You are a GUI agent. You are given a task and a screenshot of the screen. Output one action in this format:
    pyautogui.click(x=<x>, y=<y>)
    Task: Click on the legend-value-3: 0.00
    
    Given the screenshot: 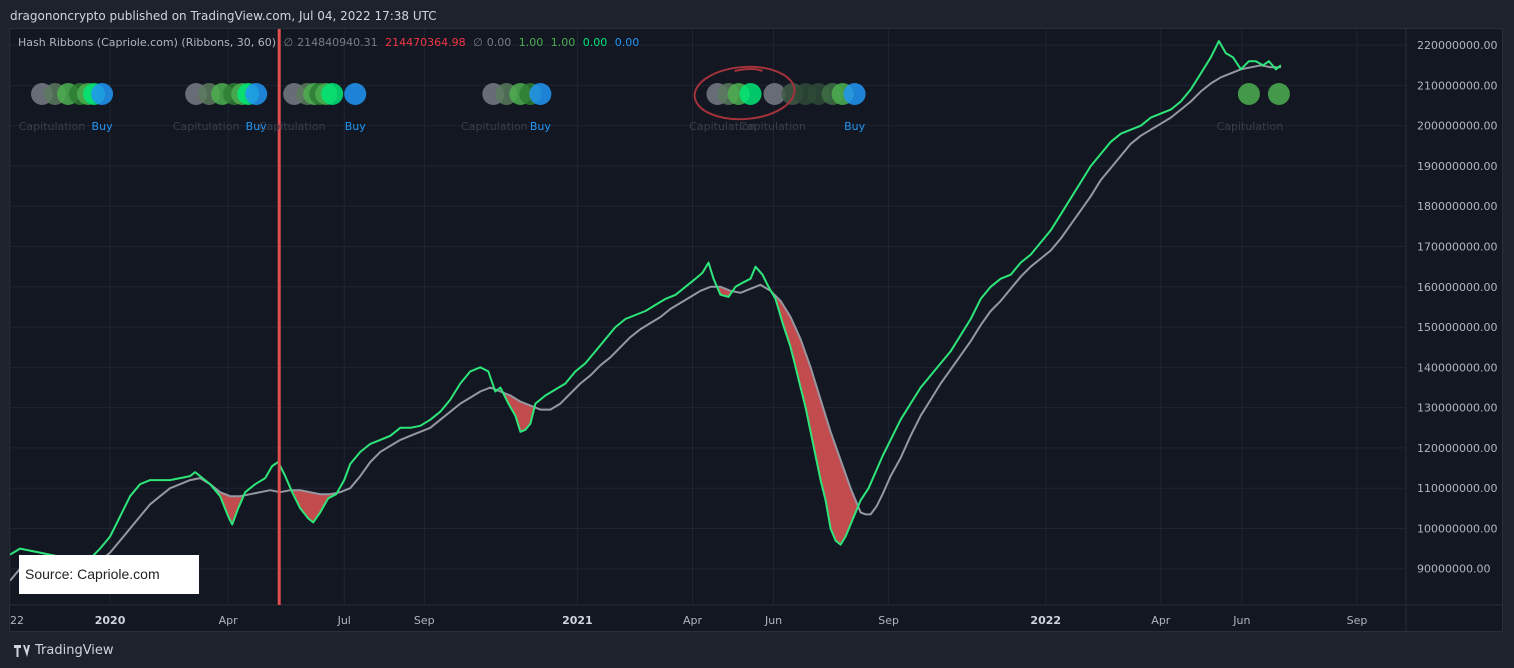 What is the action you would take?
    pyautogui.click(x=499, y=42)
    